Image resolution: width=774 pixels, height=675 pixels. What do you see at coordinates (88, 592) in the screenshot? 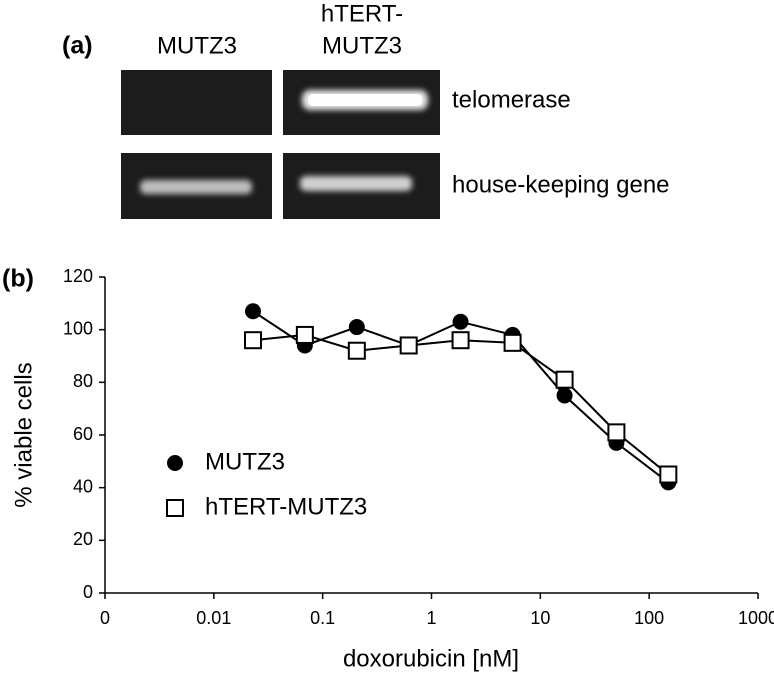
I see `y-tick-label: 0` at bounding box center [88, 592].